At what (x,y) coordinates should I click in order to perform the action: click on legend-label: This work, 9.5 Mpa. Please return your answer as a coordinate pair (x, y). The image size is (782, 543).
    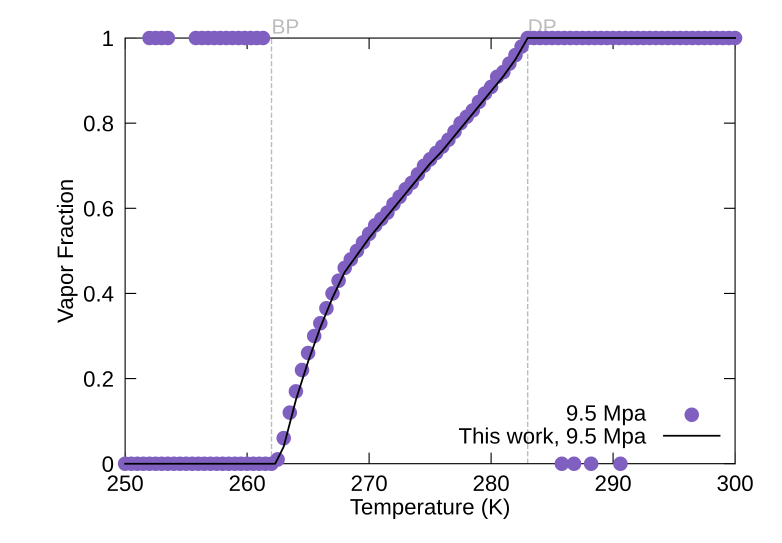
    Looking at the image, I should click on (552, 437).